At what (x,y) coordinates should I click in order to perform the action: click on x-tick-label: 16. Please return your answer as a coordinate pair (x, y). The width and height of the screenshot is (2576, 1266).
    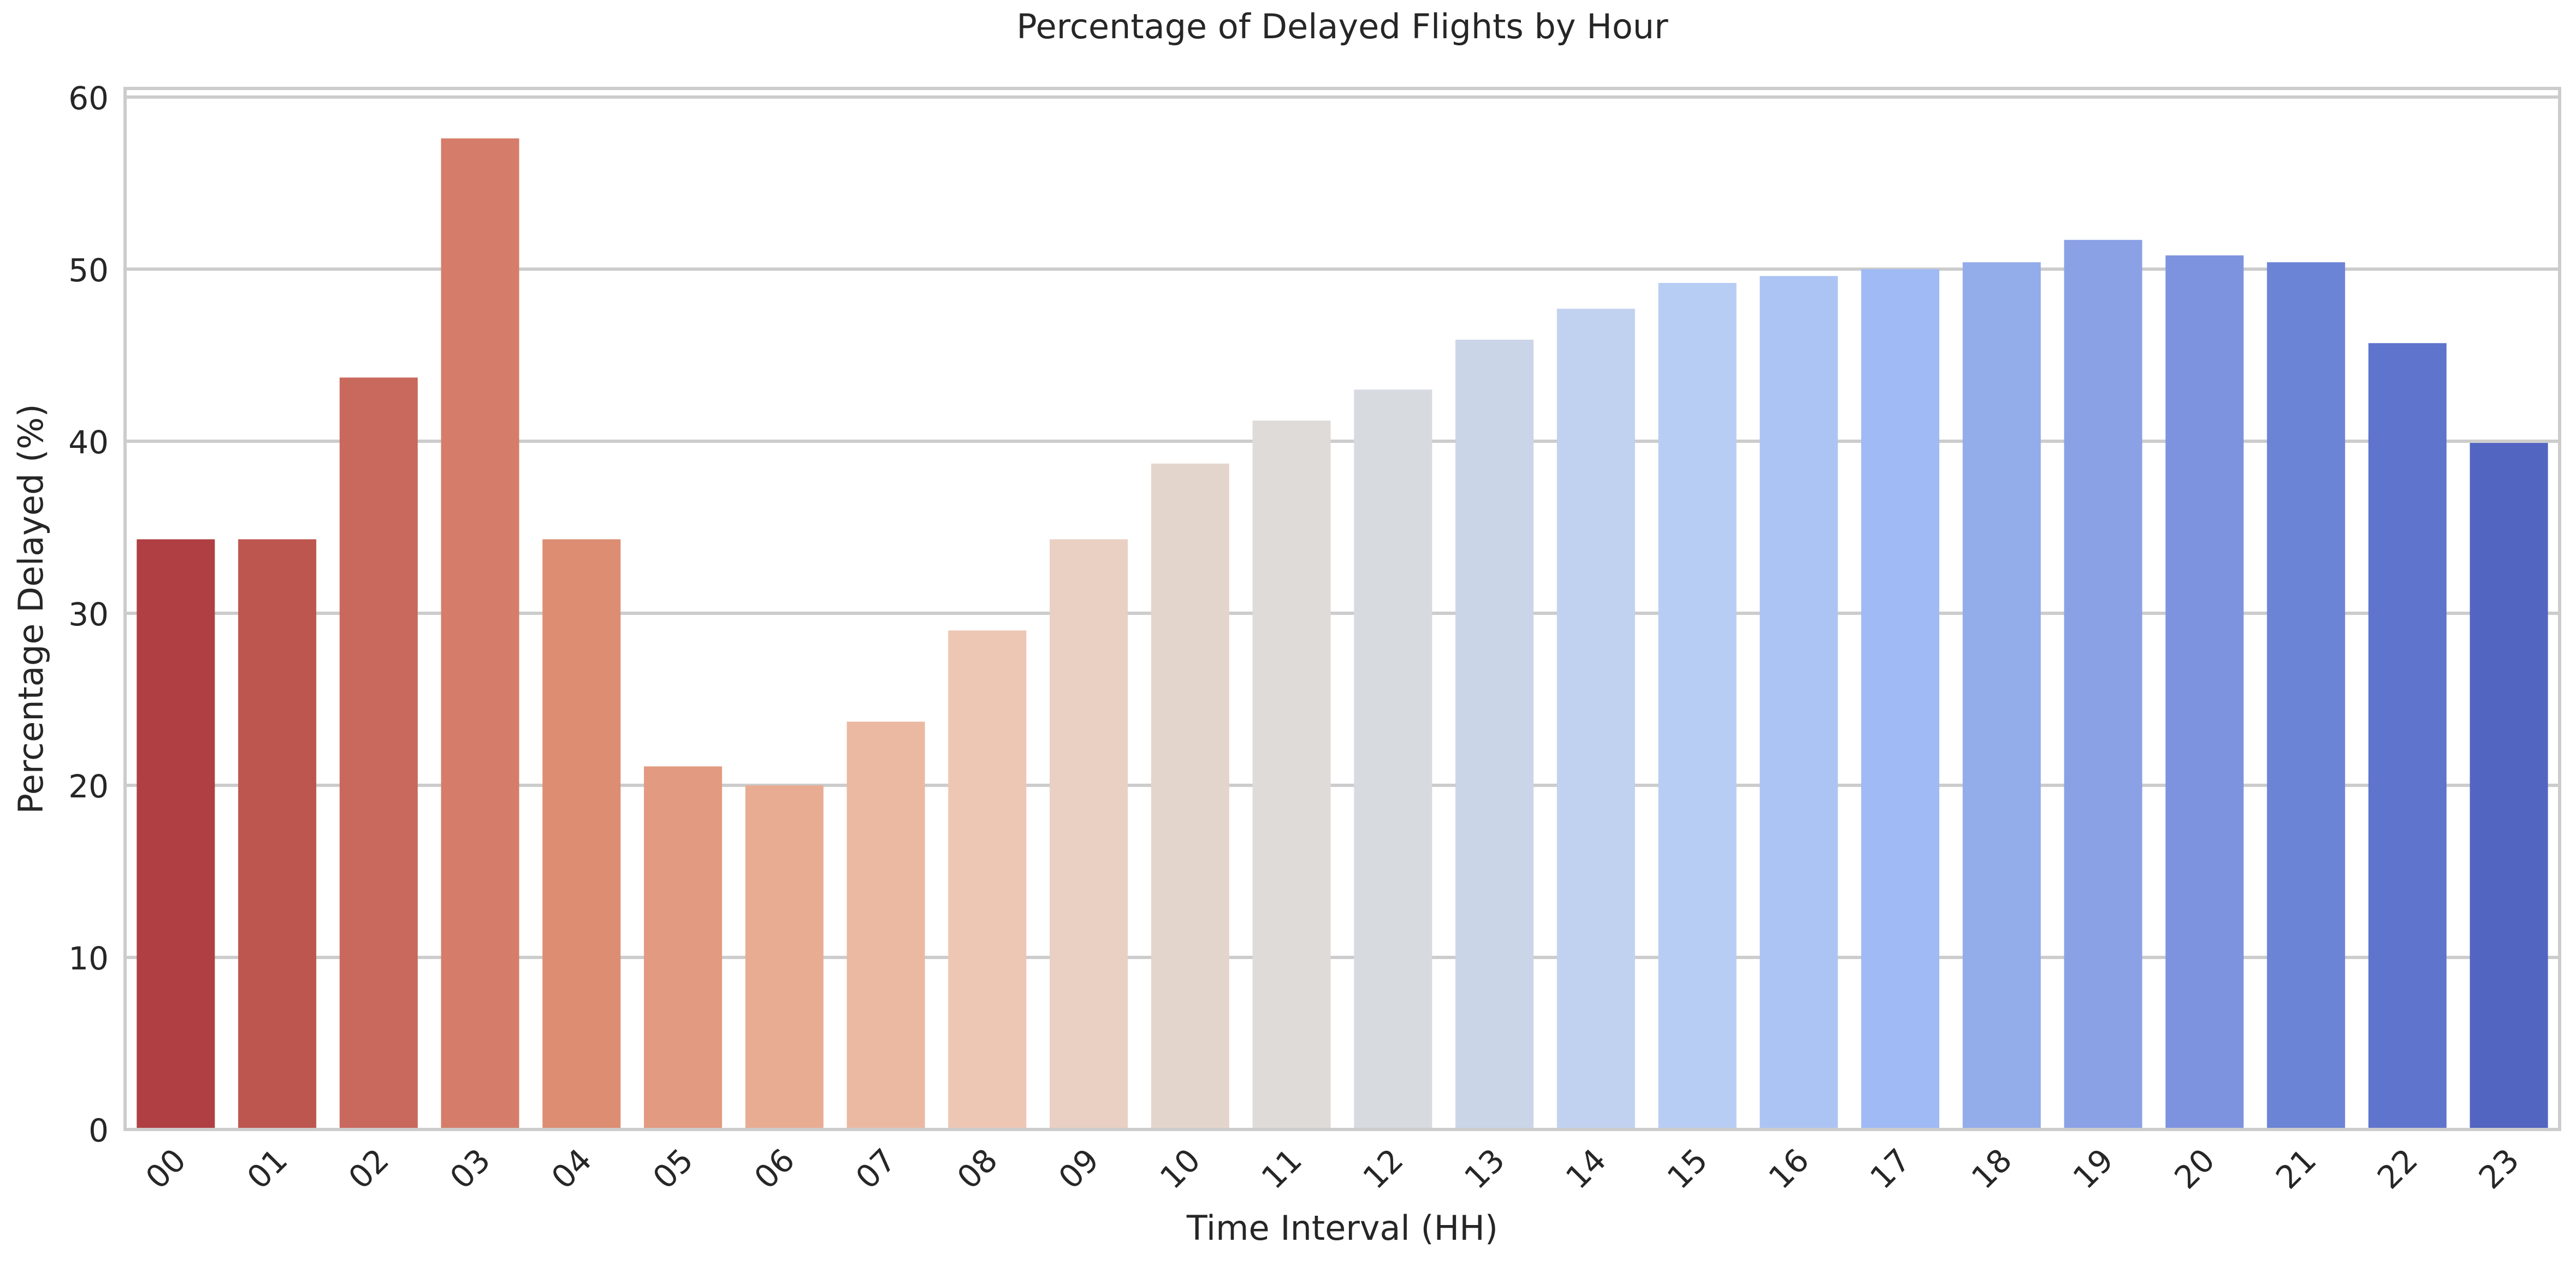
    Looking at the image, I should click on (1788, 1168).